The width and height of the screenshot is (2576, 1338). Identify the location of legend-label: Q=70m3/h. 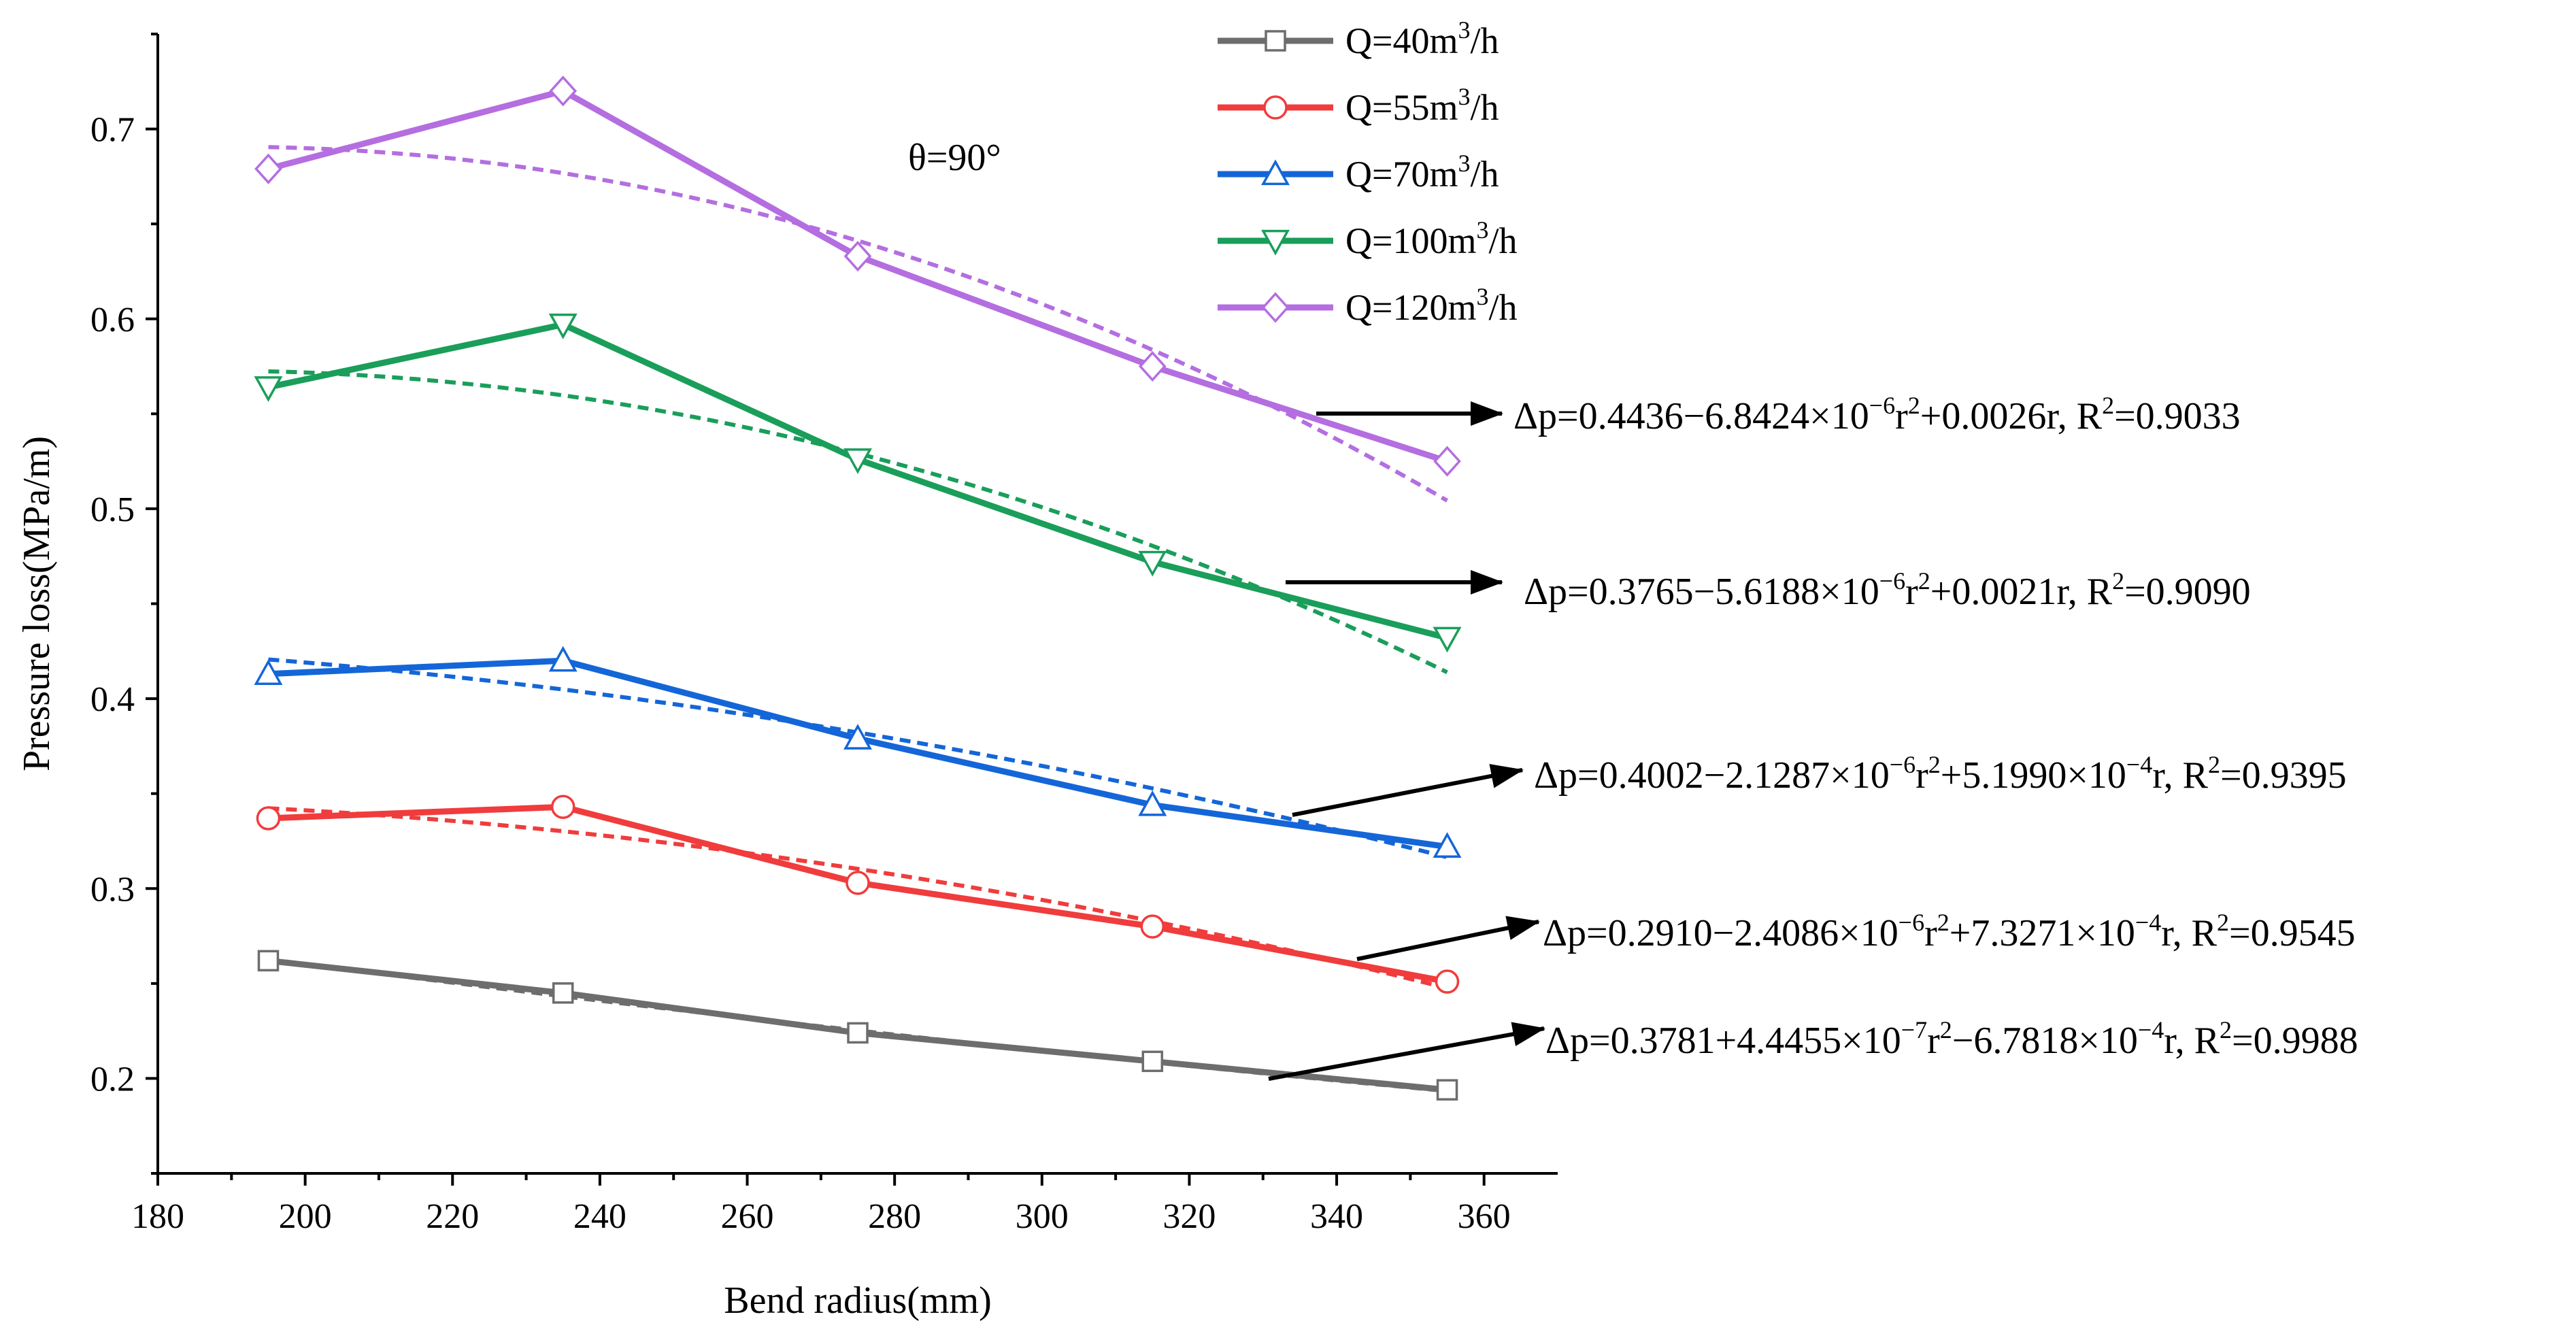
(1422, 172).